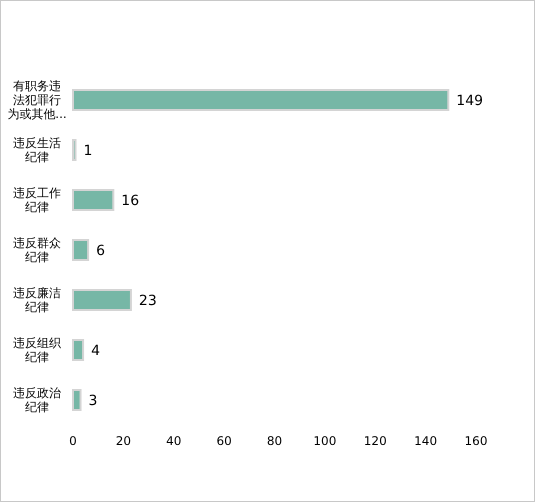  Describe the element at coordinates (37, 350) in the screenshot. I see `y-tick-label: 违反组织纪律` at that location.